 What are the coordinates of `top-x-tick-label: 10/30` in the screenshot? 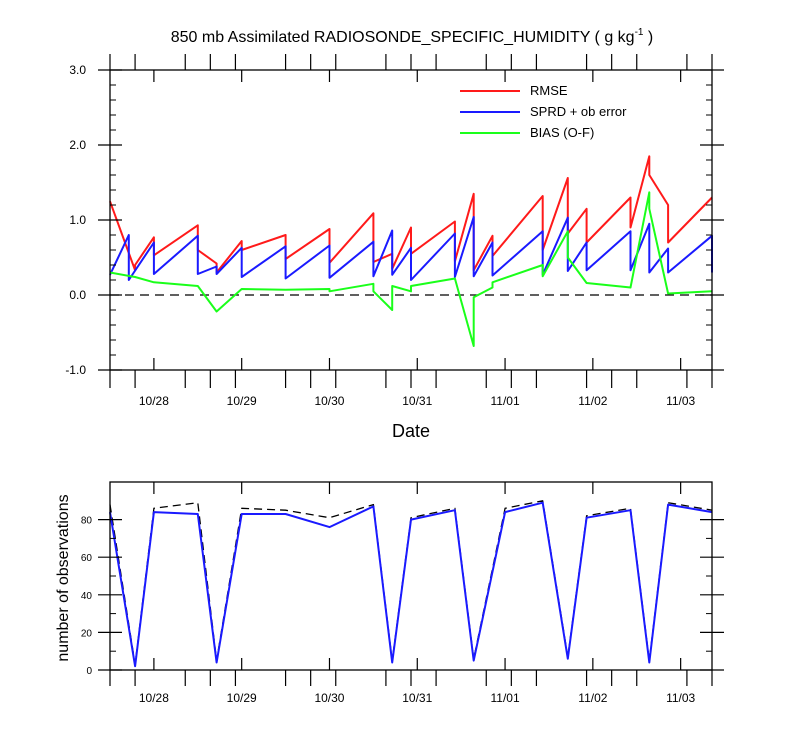 It's located at (329, 401).